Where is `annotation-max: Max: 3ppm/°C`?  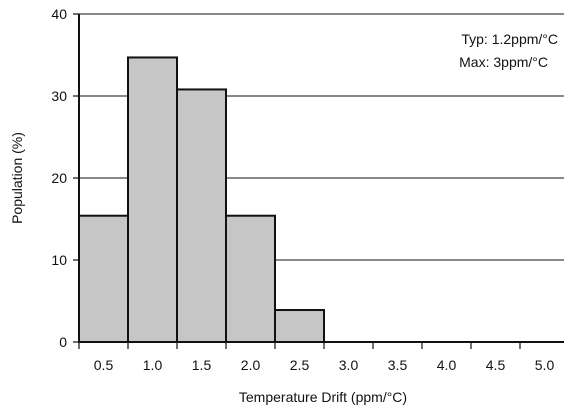 annotation-max: Max: 3ppm/°C is located at coordinates (503, 62).